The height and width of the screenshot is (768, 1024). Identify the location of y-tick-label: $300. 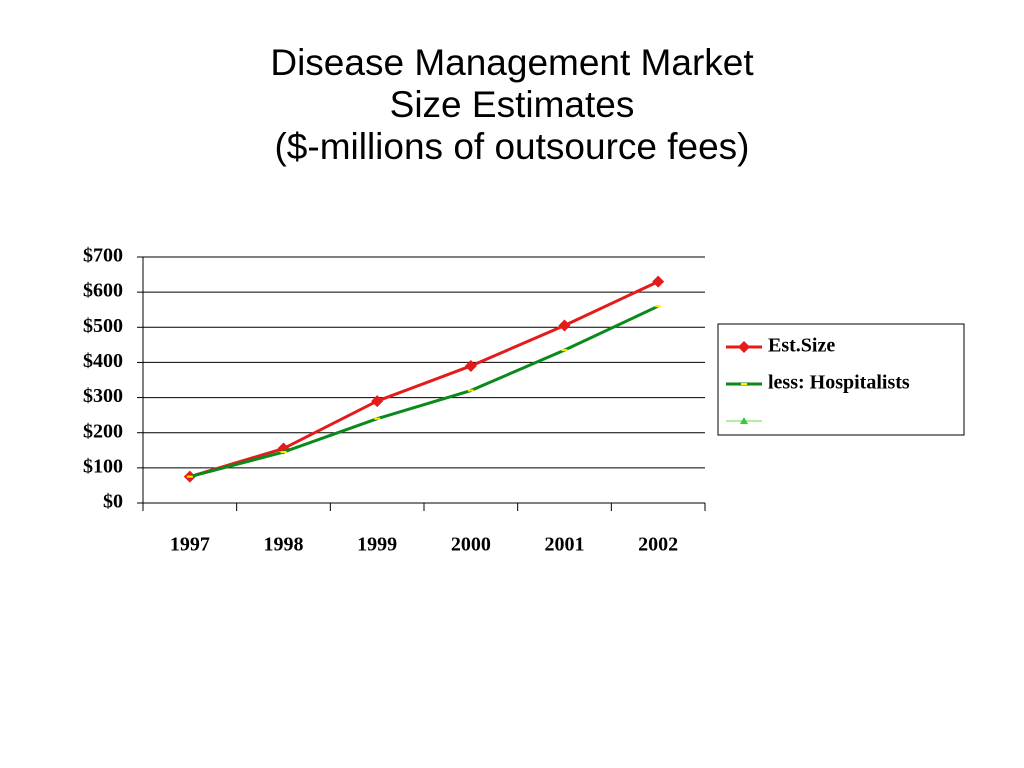
(103, 396).